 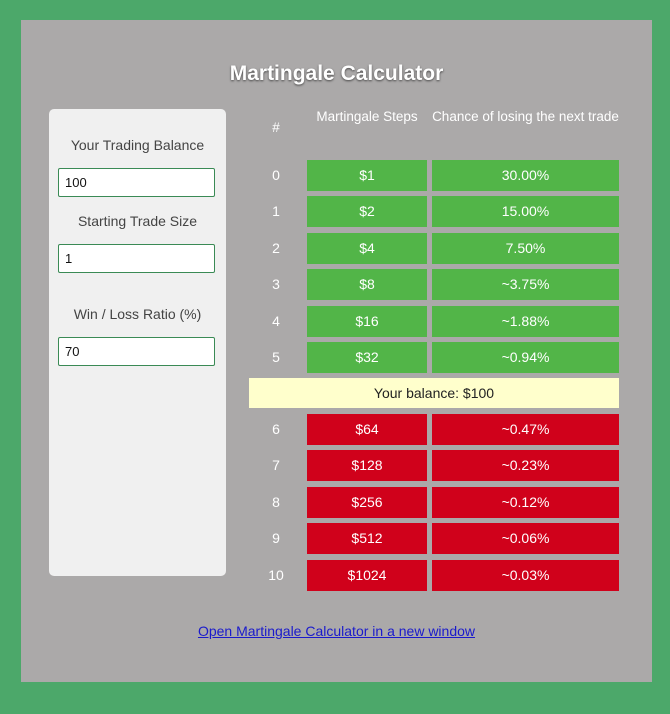 What do you see at coordinates (525, 175) in the screenshot?
I see `chance-cell: 30.00%` at bounding box center [525, 175].